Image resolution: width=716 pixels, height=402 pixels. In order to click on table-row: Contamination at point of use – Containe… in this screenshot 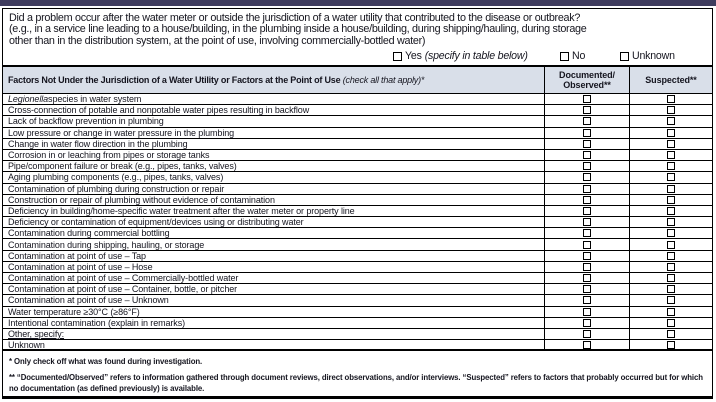, I will do `click(357, 290)`.